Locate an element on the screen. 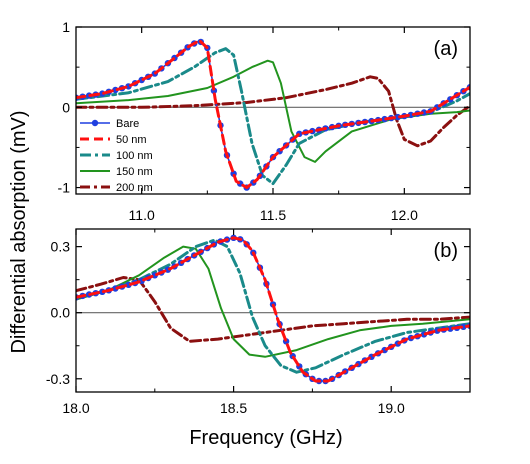 This screenshot has height=464, width=530. legend: Bare 50 nm 100 nm 150 nm 200 nm is located at coordinates (116, 156).